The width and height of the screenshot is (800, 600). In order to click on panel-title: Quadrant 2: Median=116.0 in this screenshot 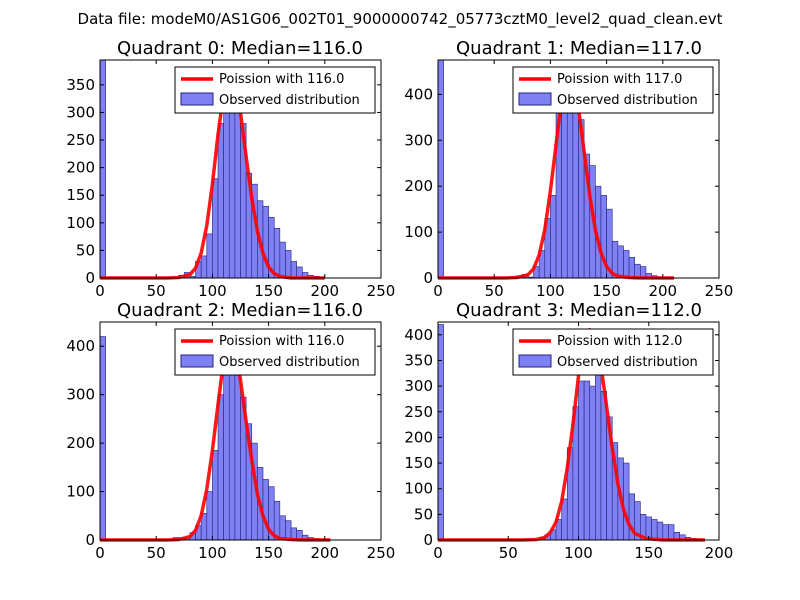, I will do `click(240, 310)`.